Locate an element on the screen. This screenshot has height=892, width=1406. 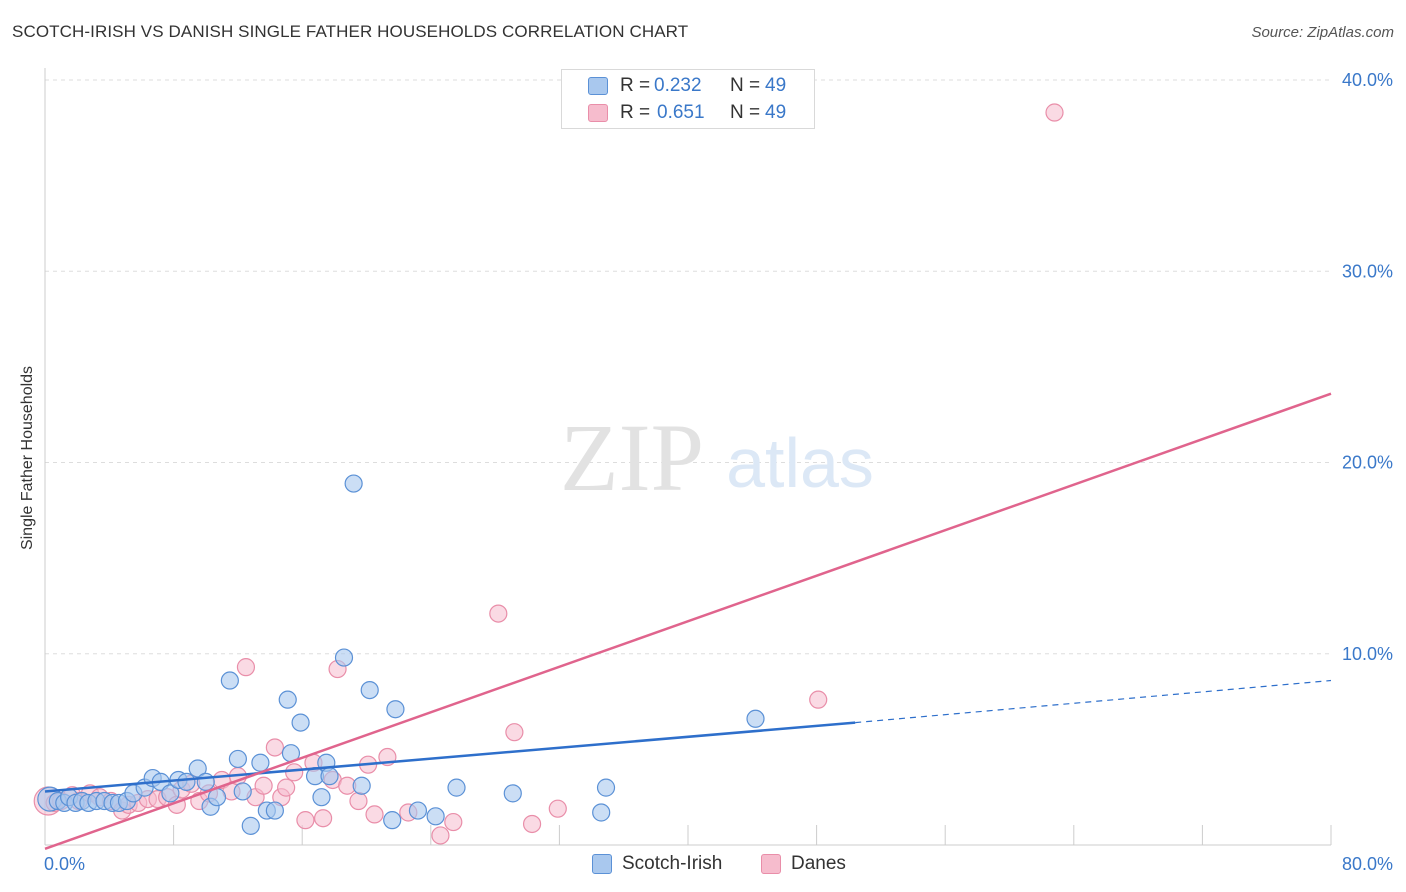
bottom-legend-swatch-pink is located at coordinates (771, 864).